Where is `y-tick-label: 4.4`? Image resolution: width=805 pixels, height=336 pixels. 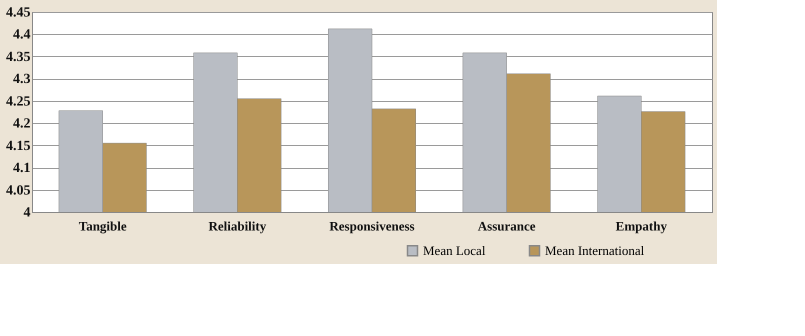 y-tick-label: 4.4 is located at coordinates (21, 35).